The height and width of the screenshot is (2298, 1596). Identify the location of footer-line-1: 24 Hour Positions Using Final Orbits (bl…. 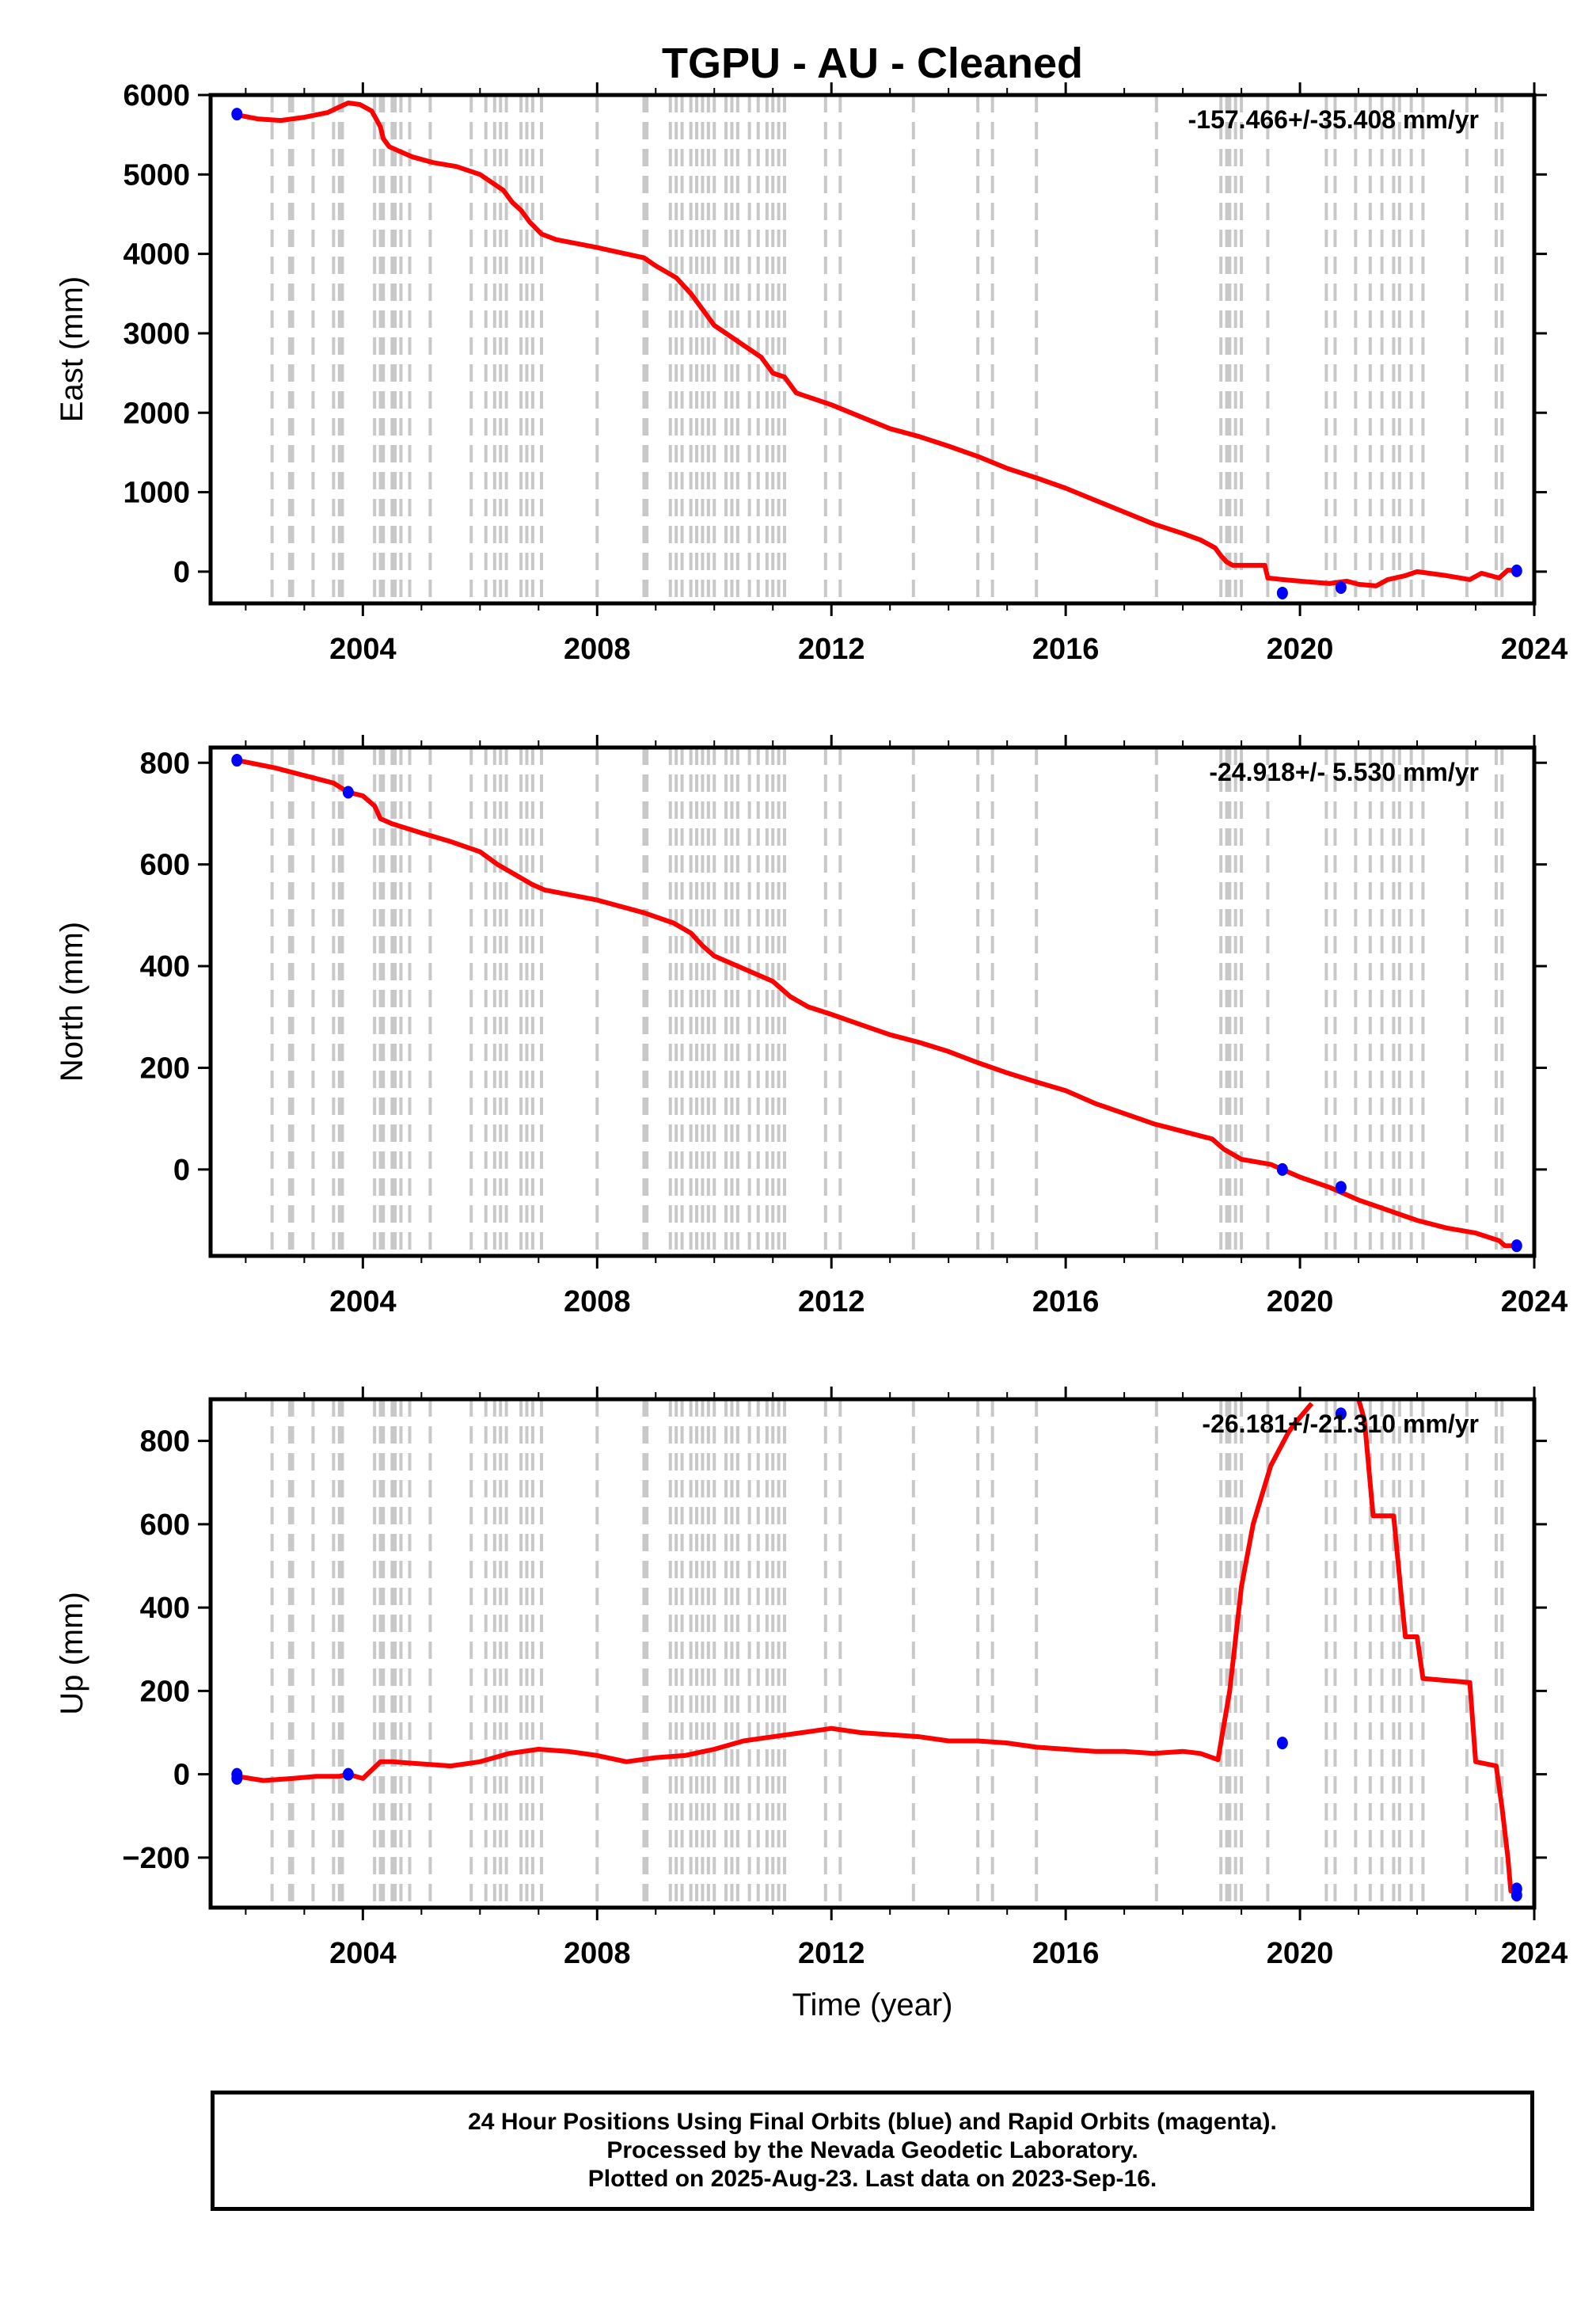
(872, 2122).